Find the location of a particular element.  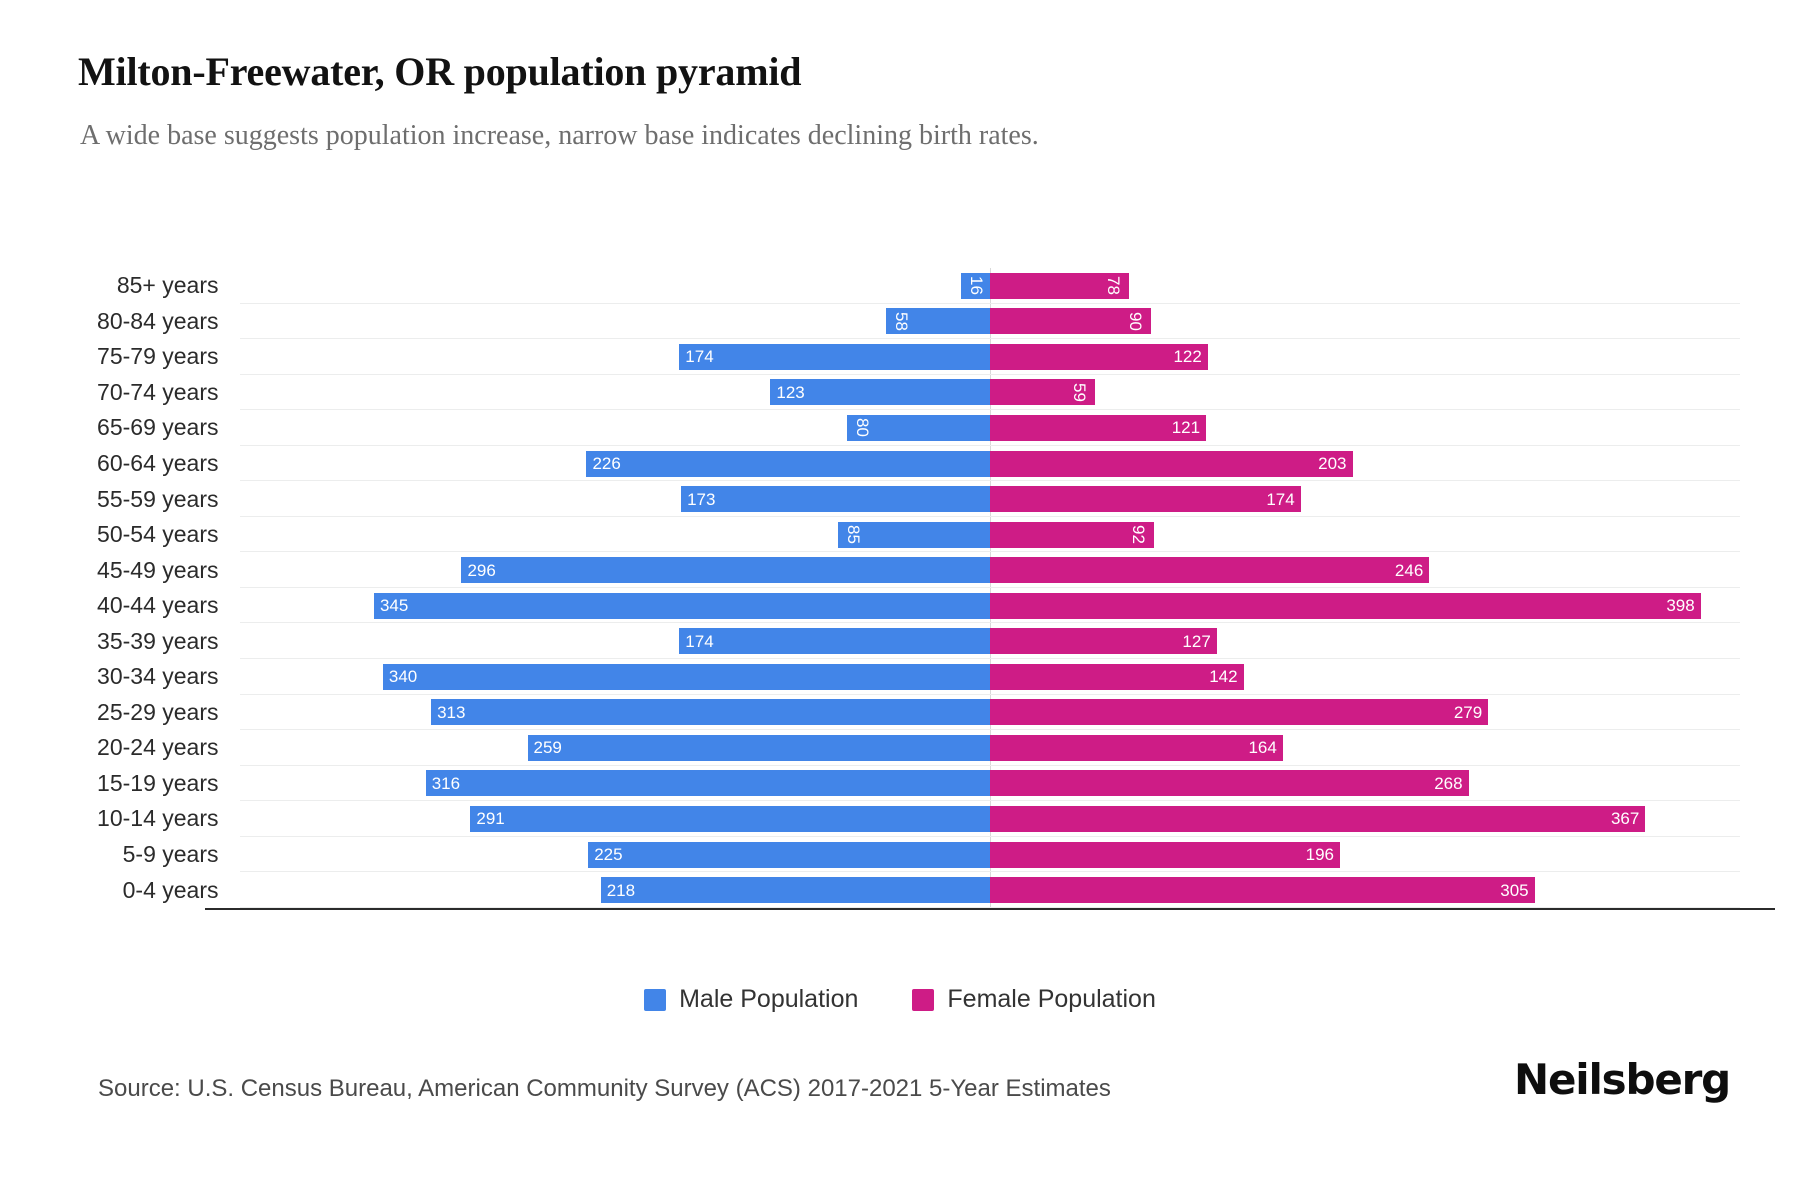

legend-item-male: Male Population is located at coordinates (751, 999).